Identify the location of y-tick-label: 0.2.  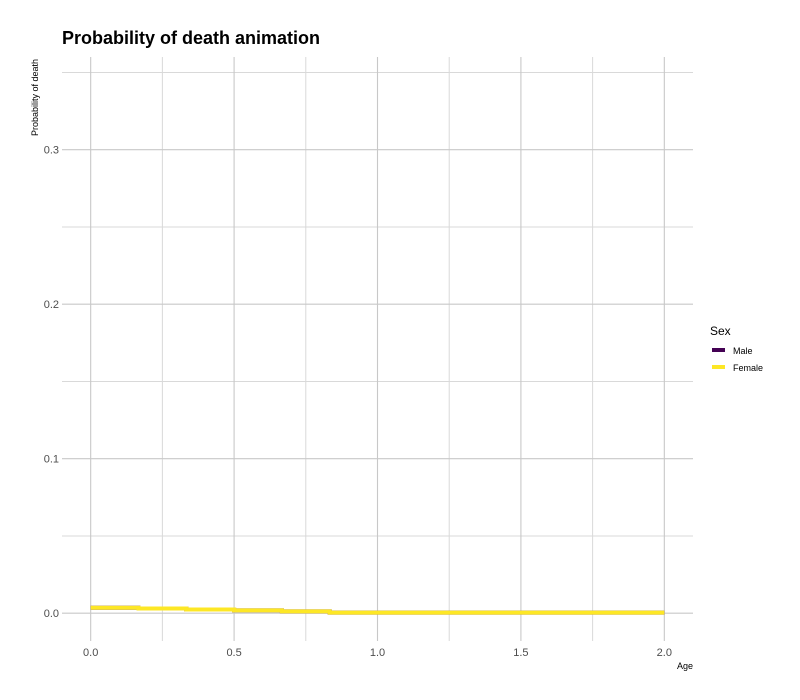
(51, 305).